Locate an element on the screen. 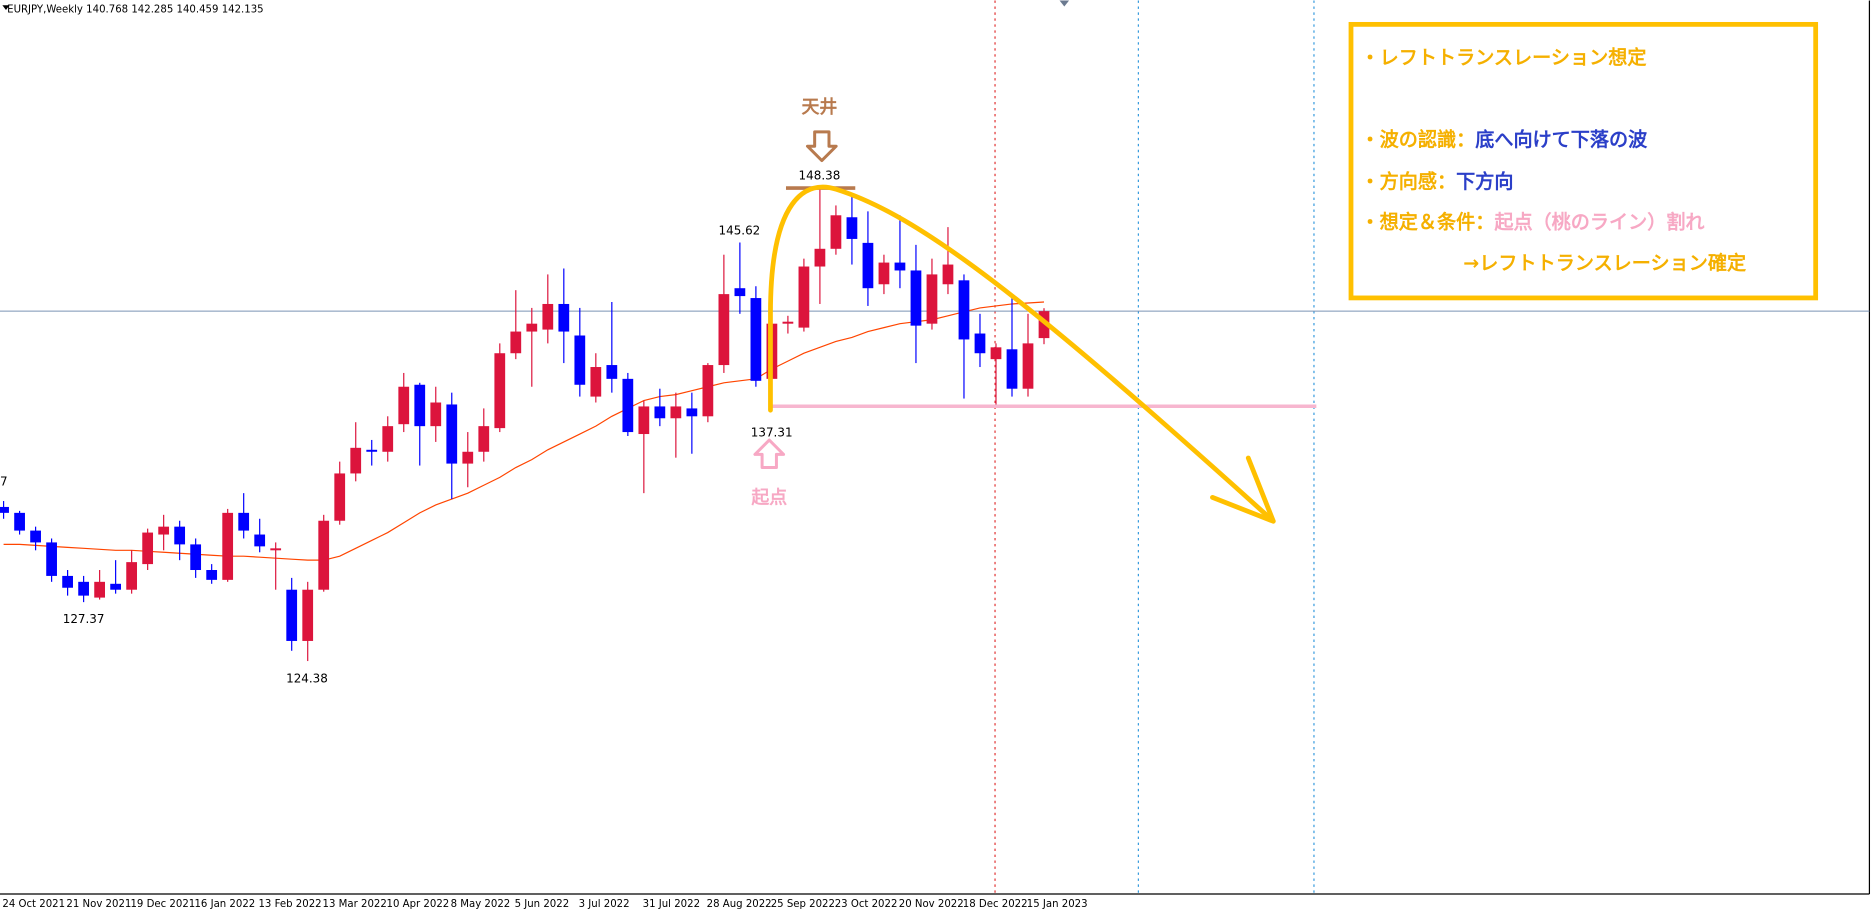 This screenshot has width=1873, height=910. x-tick-label: 23 Oct 2022 is located at coordinates (866, 904).